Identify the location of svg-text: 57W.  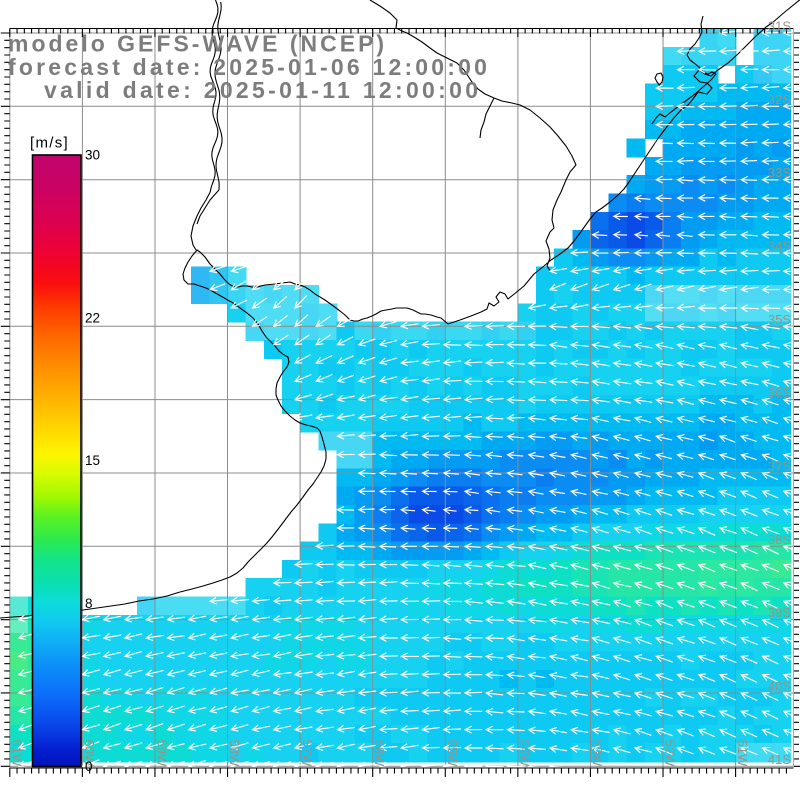
(307, 753).